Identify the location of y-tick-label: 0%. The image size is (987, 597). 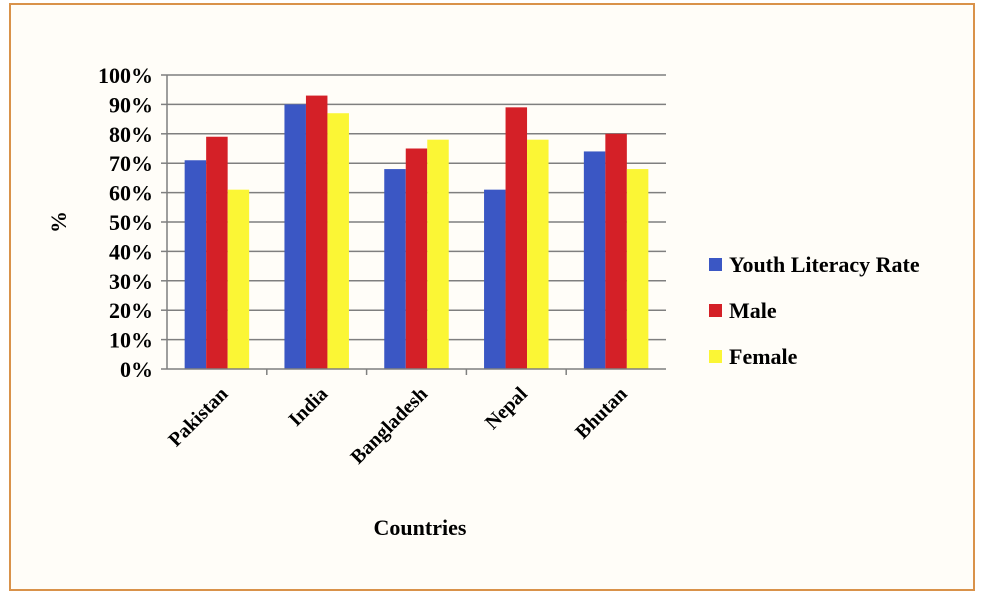
(136, 369).